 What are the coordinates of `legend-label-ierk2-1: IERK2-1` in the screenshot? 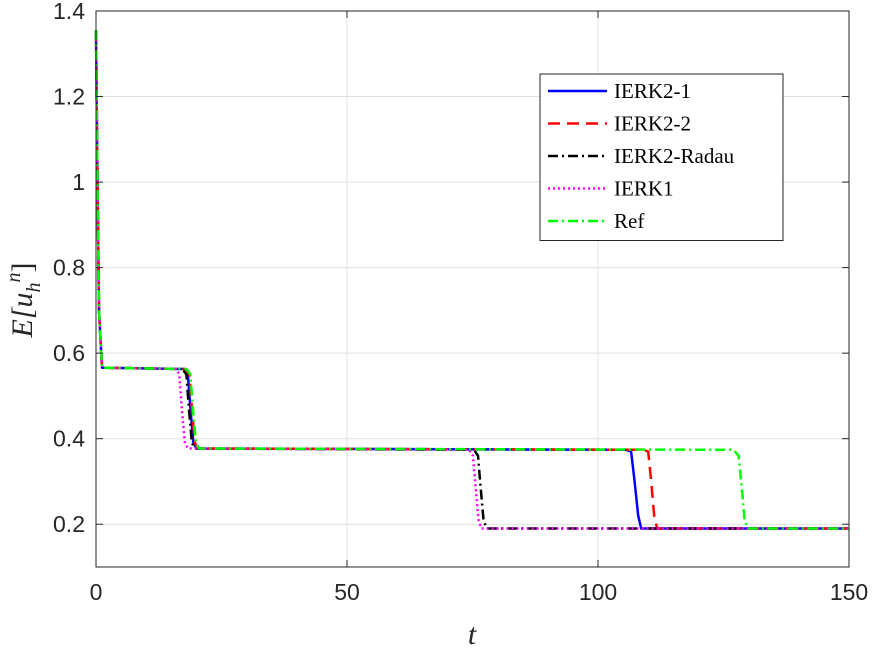 It's located at (652, 91).